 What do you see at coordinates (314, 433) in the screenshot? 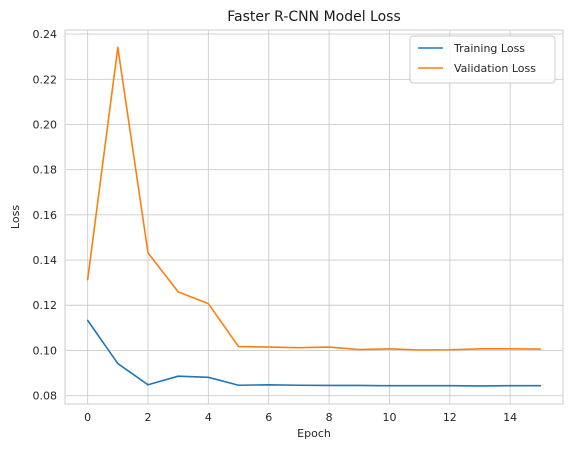
I see `x-axis-label: Epoch` at bounding box center [314, 433].